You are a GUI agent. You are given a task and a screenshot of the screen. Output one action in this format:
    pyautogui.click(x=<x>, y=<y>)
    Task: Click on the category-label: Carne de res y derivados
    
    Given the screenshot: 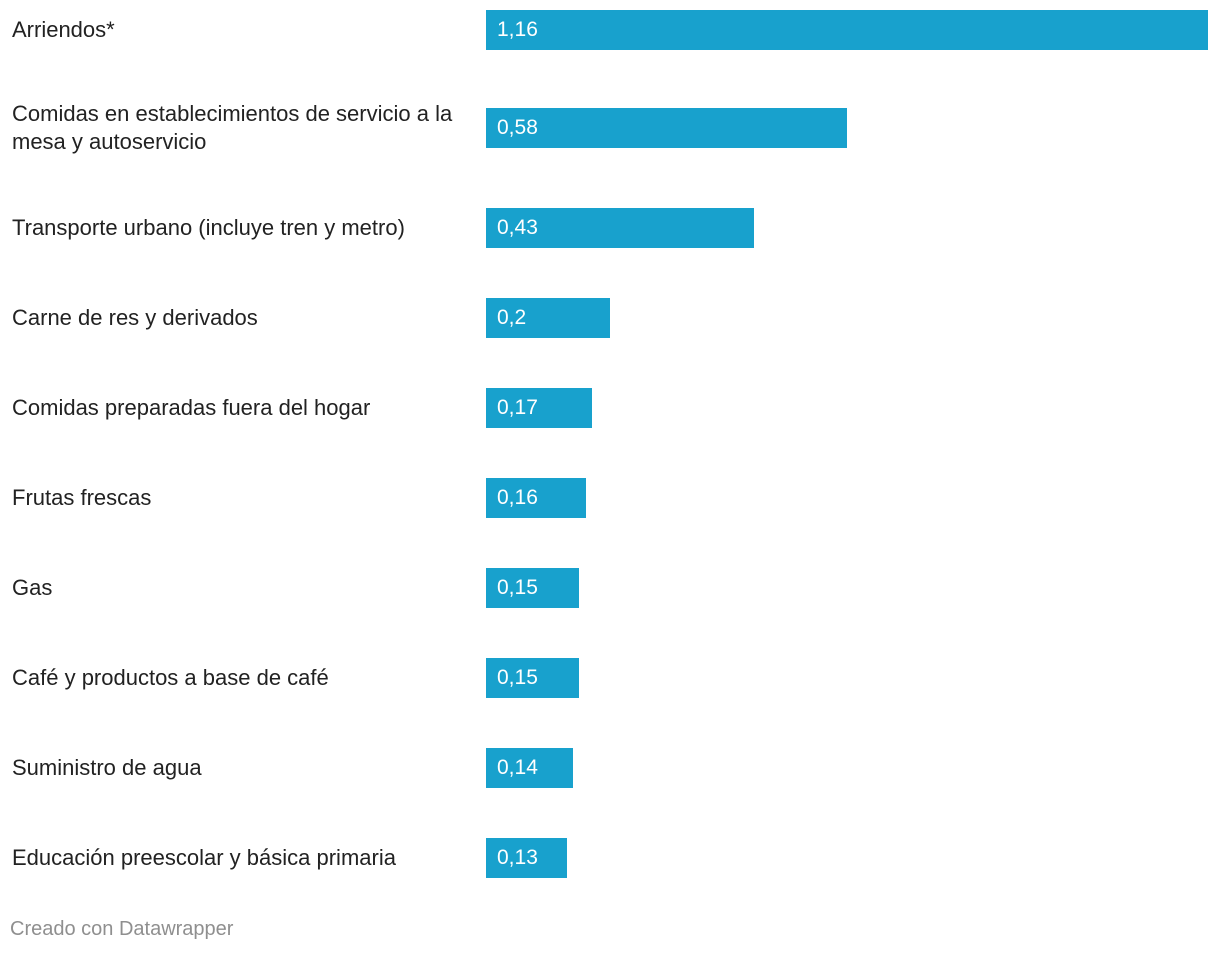 What is the action you would take?
    pyautogui.click(x=135, y=317)
    